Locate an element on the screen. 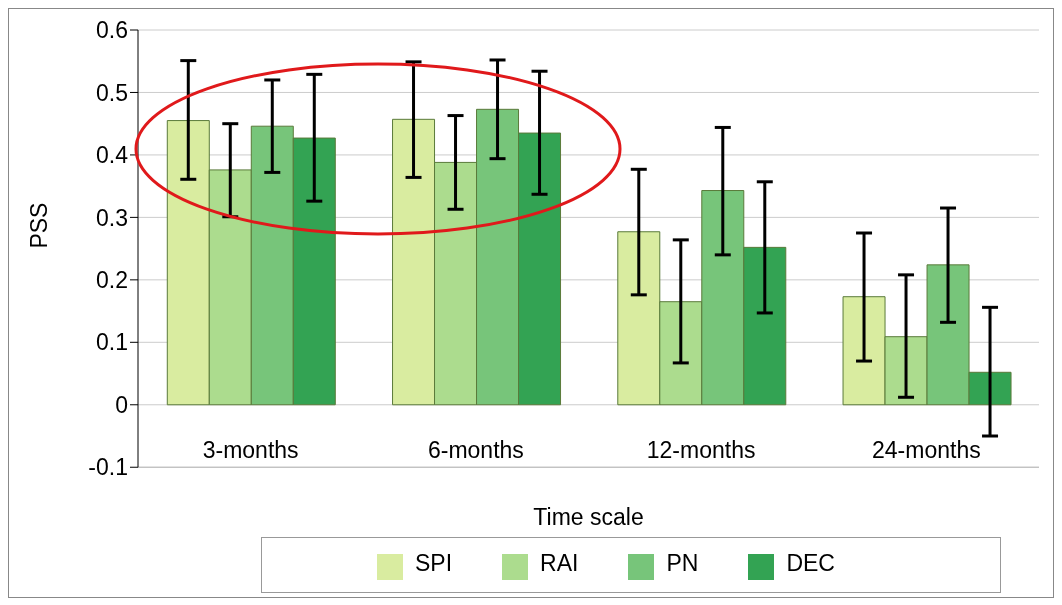 This screenshot has width=1062, height=605. y-tick-label: -0.1 is located at coordinates (108, 467).